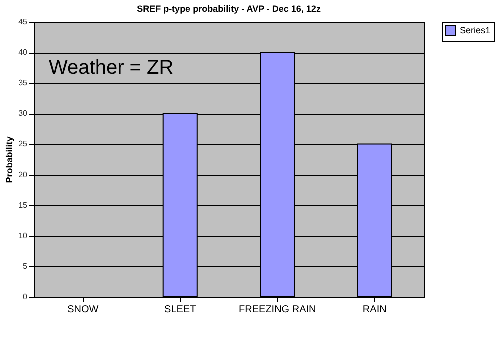  Describe the element at coordinates (23, 205) in the screenshot. I see `y-tick-label: 15` at that location.